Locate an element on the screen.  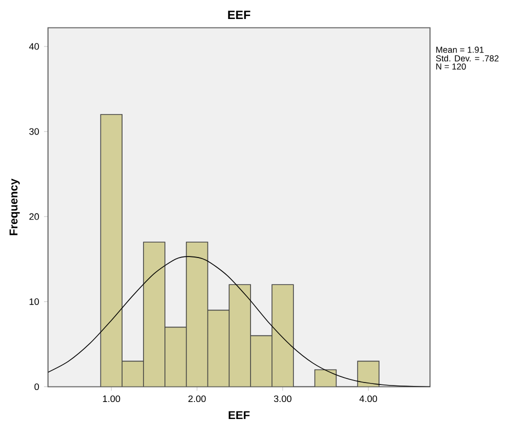
text: Std. Dev. = .782 is located at coordinates (467, 58).